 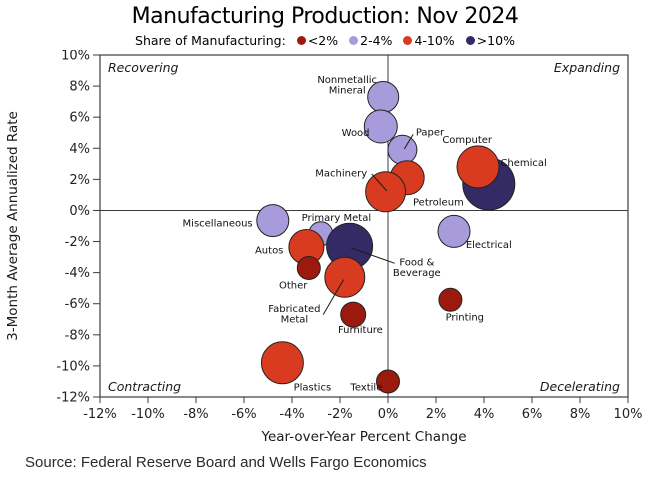 I want to click on point-label-machinery: Machinery, so click(x=341, y=174).